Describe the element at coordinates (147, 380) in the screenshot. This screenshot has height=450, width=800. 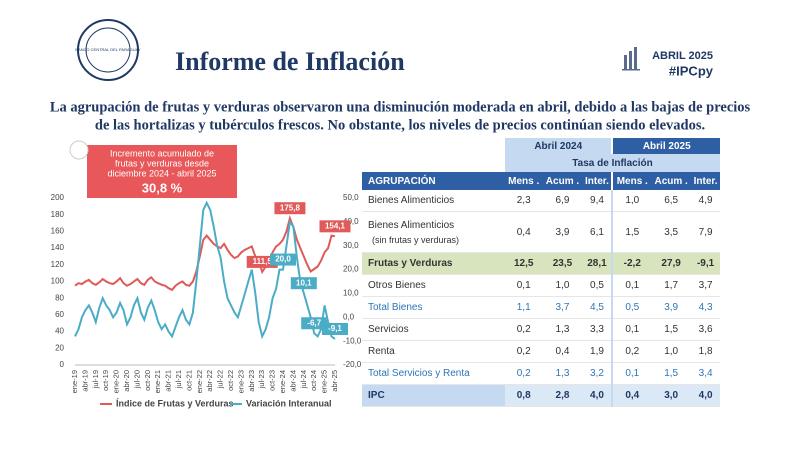
I see `x-tick-label: oct-20` at that location.